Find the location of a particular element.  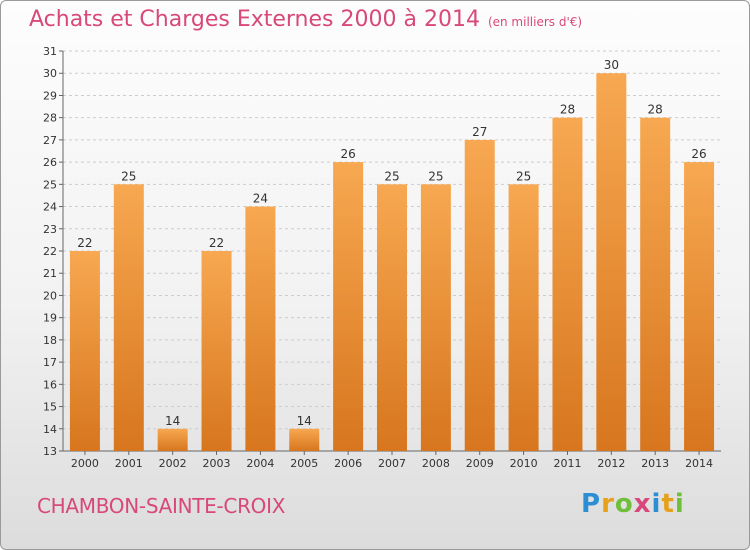

y-tick-label: 17 is located at coordinates (50, 362).